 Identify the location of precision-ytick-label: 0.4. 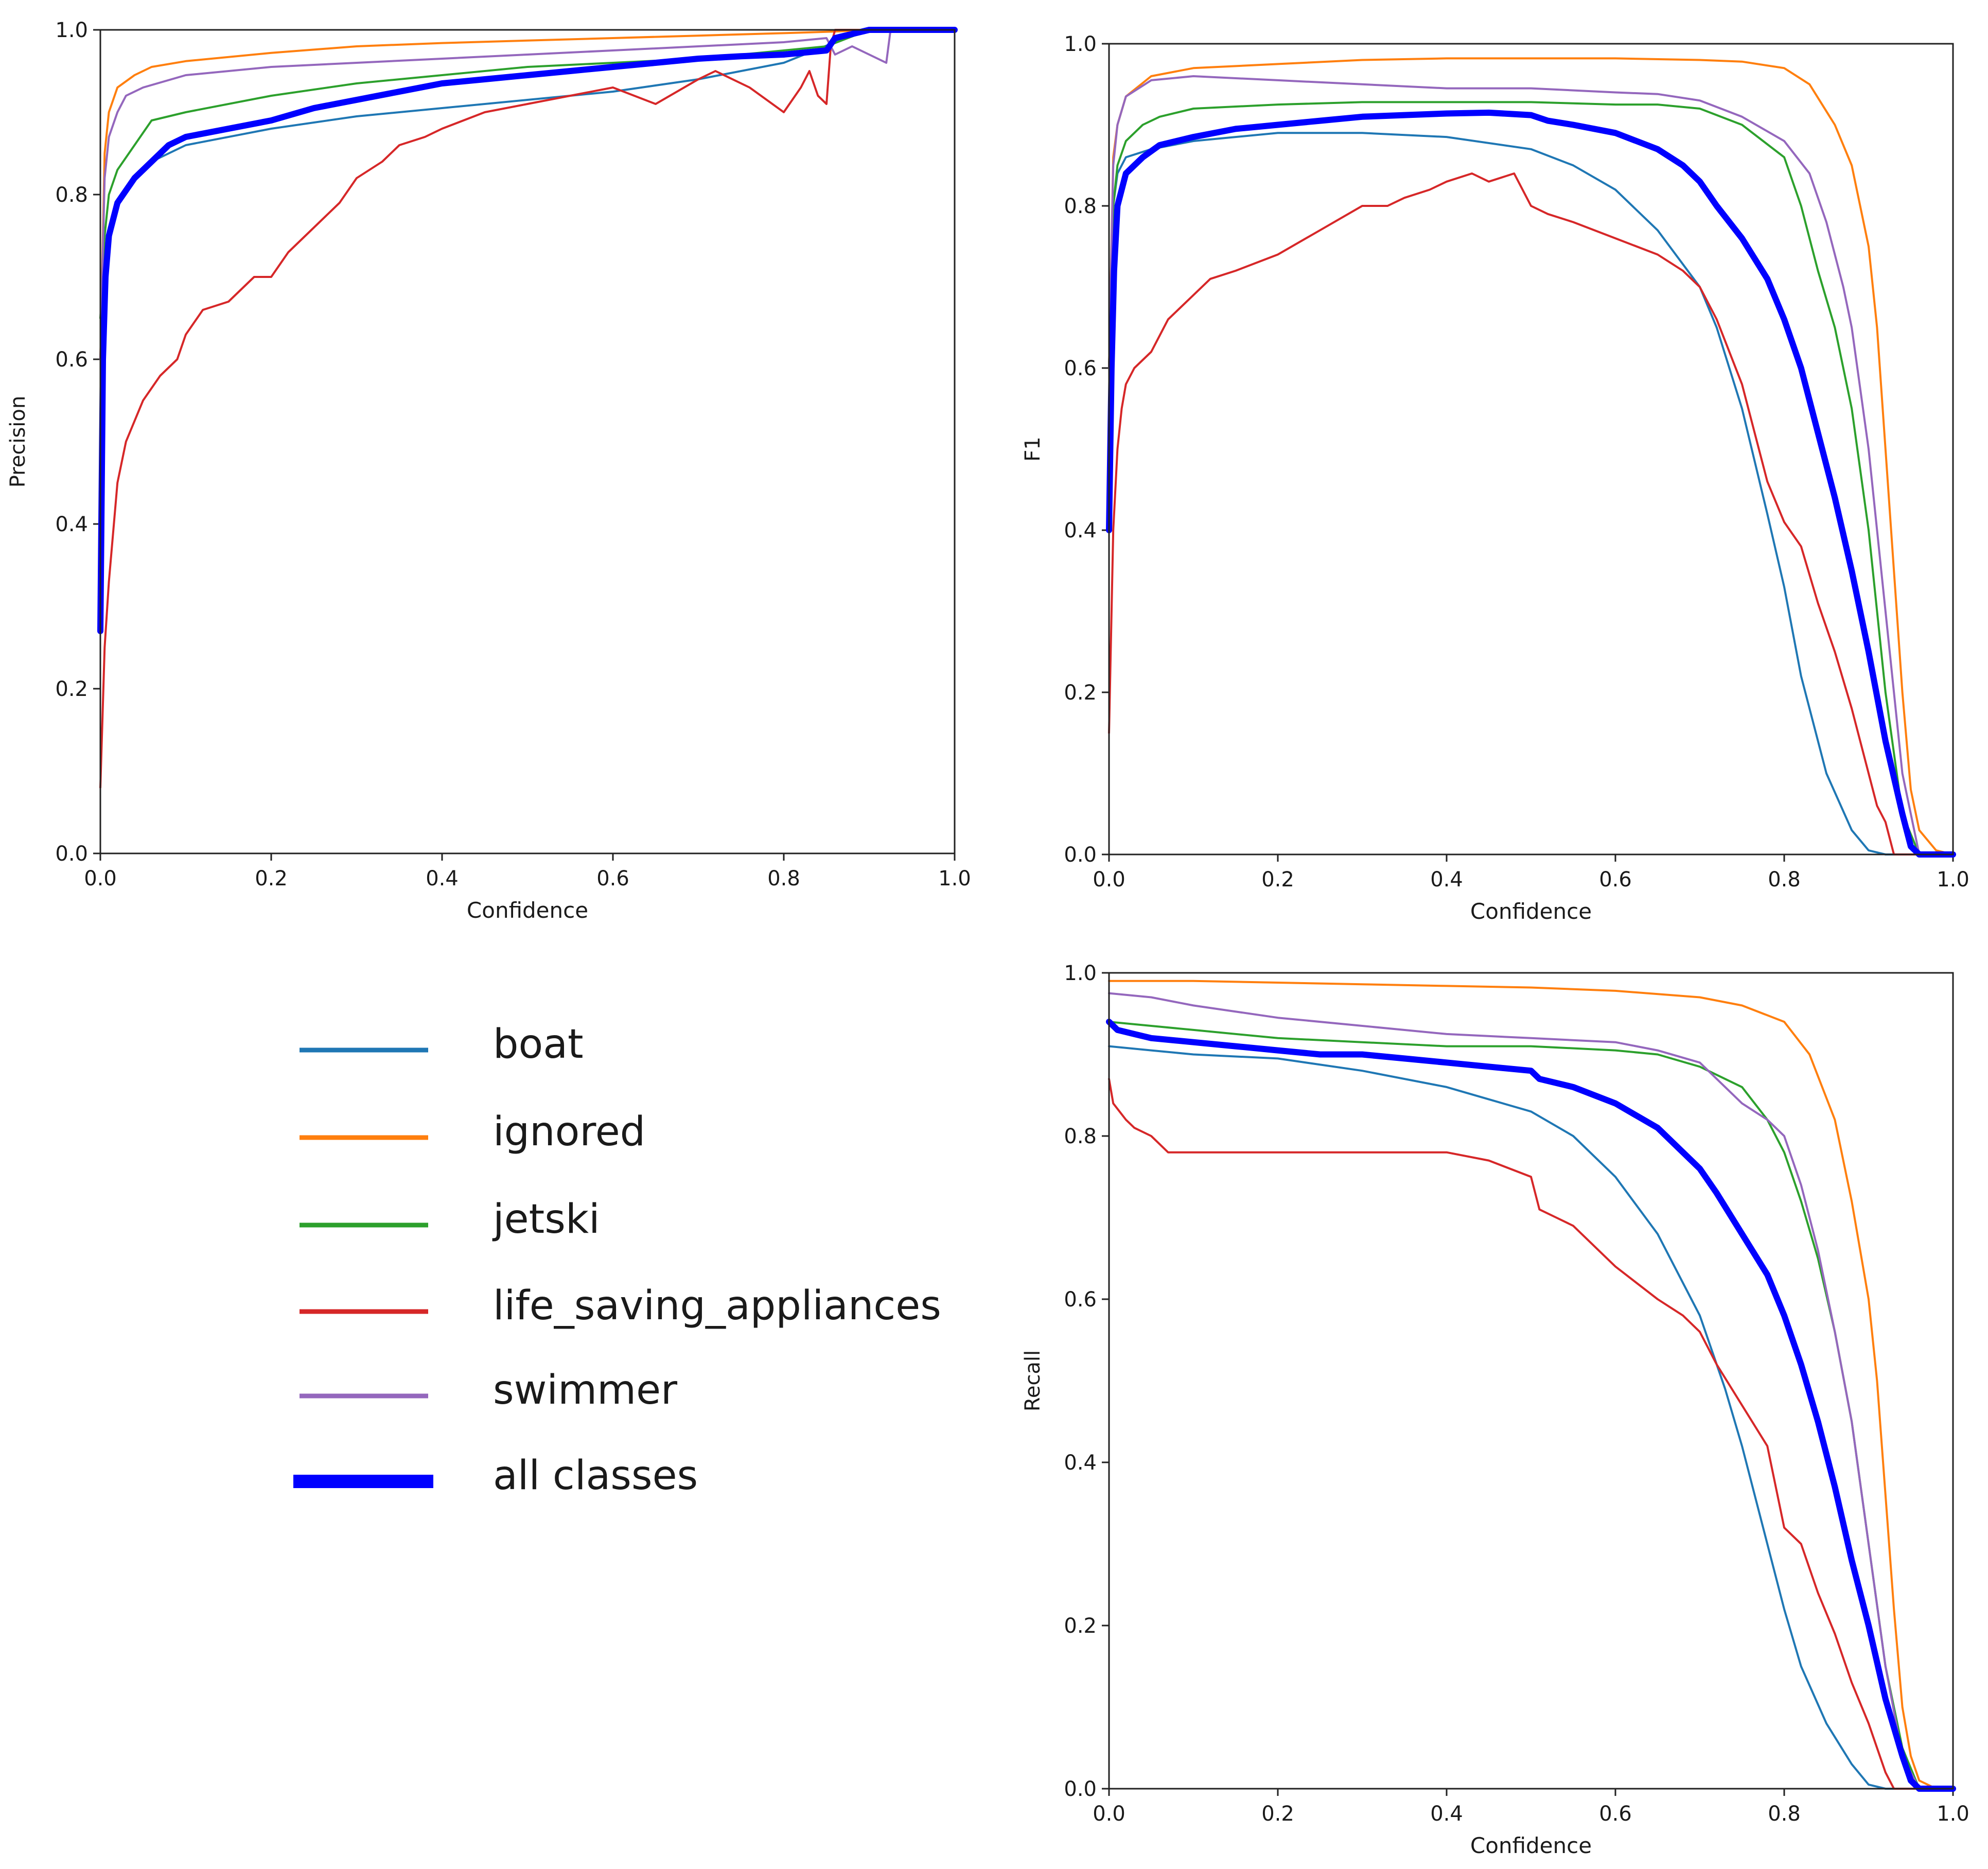
(72, 524).